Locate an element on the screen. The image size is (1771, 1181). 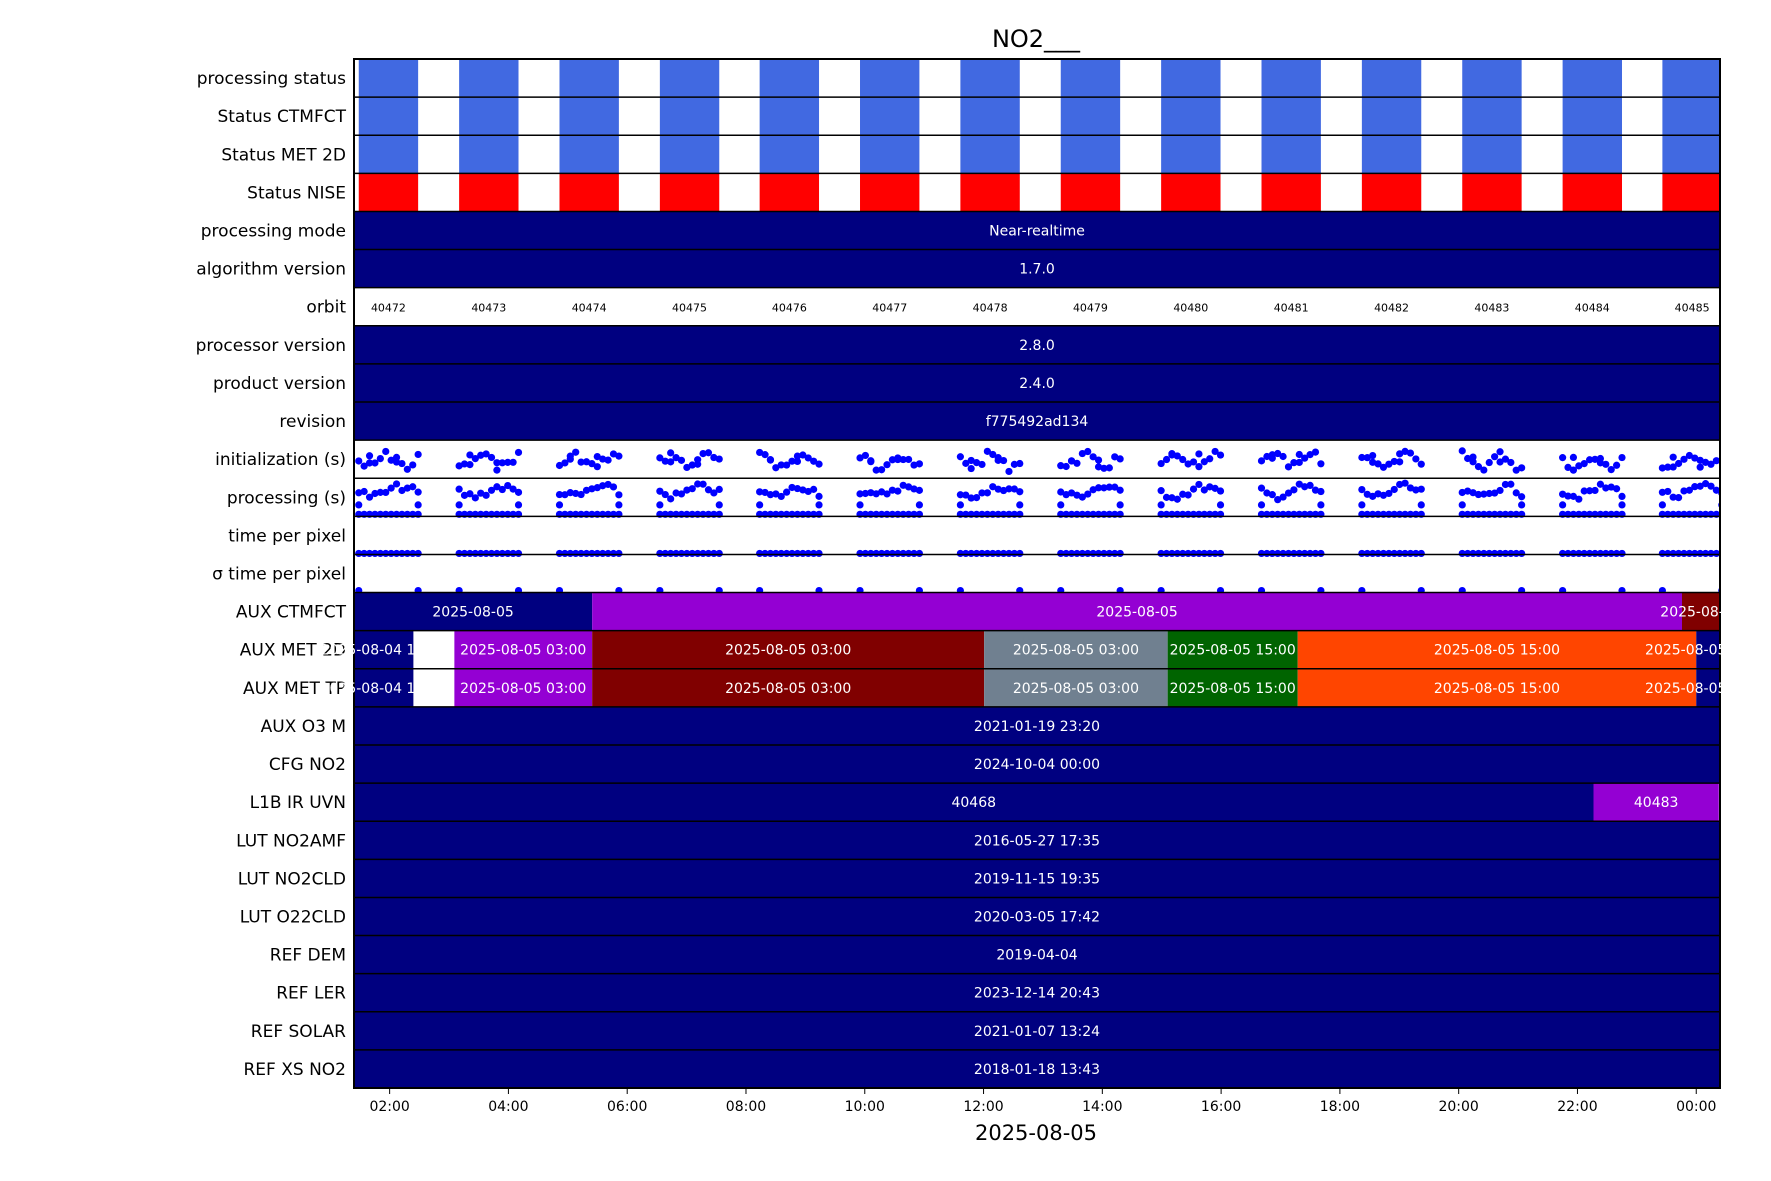
segment-aux-met-2d is located at coordinates (523, 649).